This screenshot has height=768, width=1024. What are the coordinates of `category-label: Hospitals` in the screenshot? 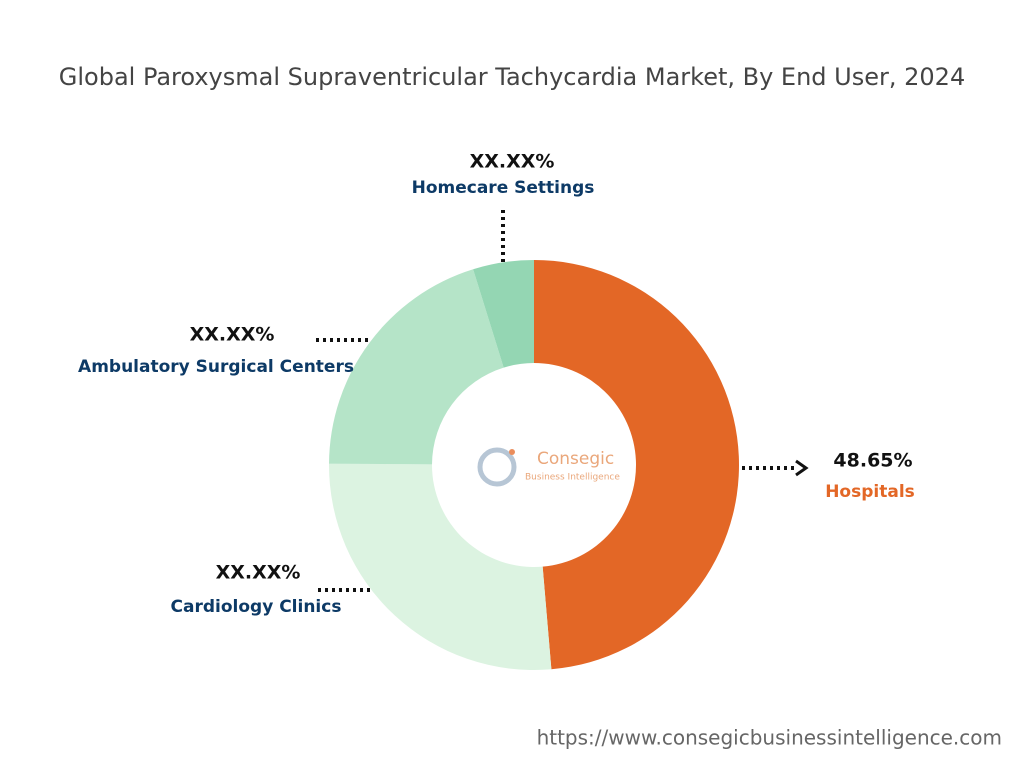 It's located at (870, 492).